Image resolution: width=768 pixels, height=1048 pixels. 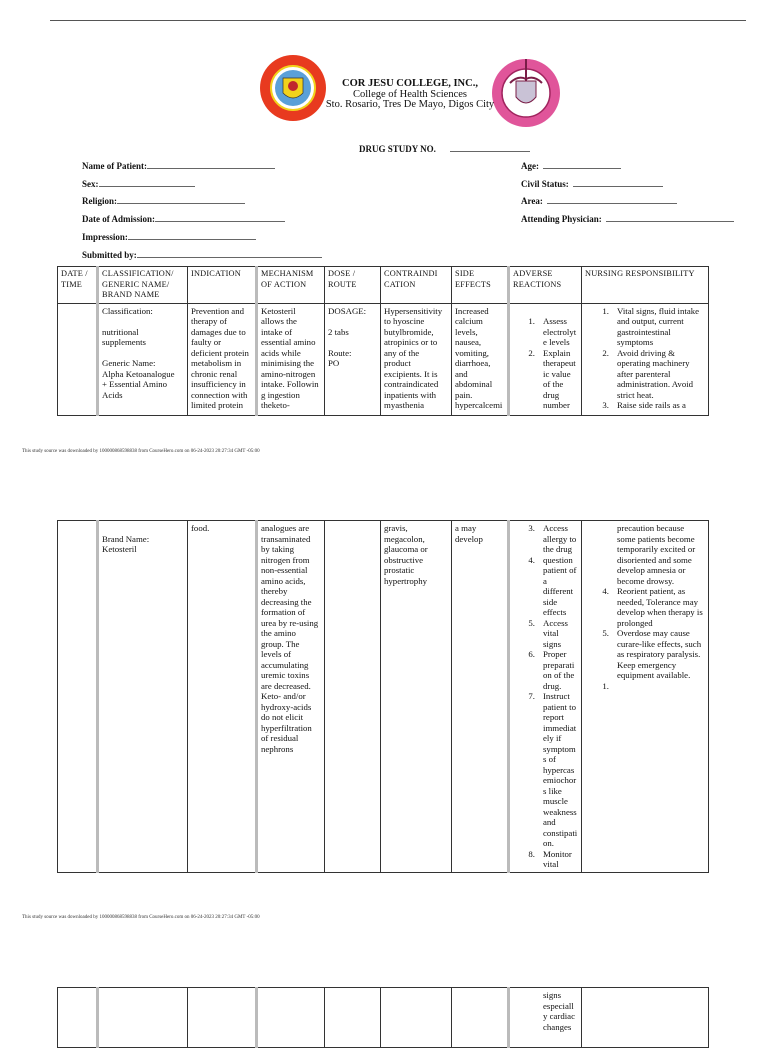 I want to click on drug-study-number: DRUG STUDY NO., so click(x=445, y=148).